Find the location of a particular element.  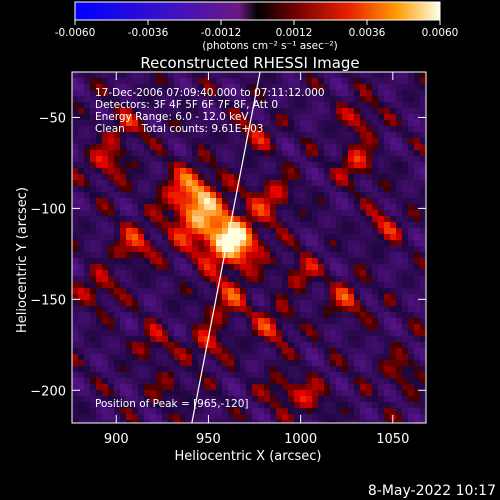

colorbar-tick-label: -0.0060 is located at coordinates (75, 33).